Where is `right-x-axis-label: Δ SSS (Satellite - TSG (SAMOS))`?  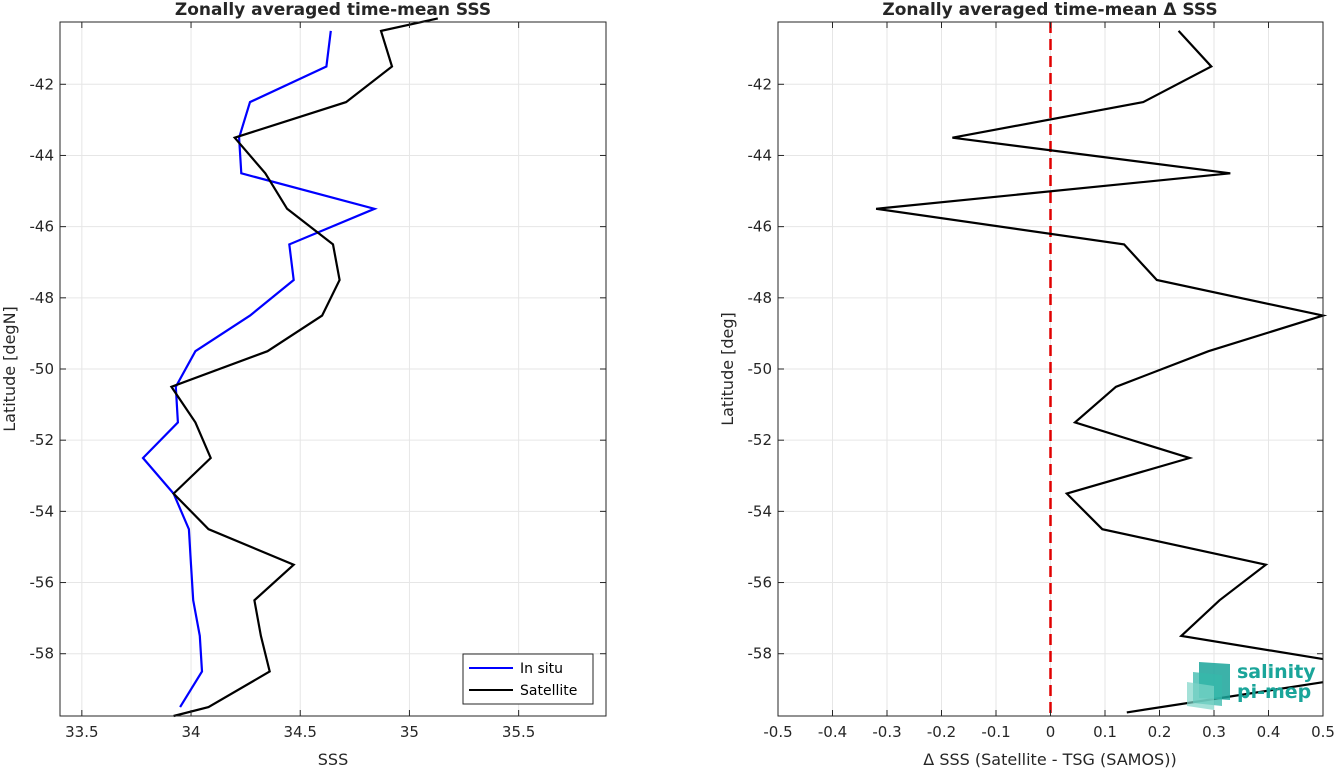 right-x-axis-label: Δ SSS (Satellite - TSG (SAMOS)) is located at coordinates (1049, 759).